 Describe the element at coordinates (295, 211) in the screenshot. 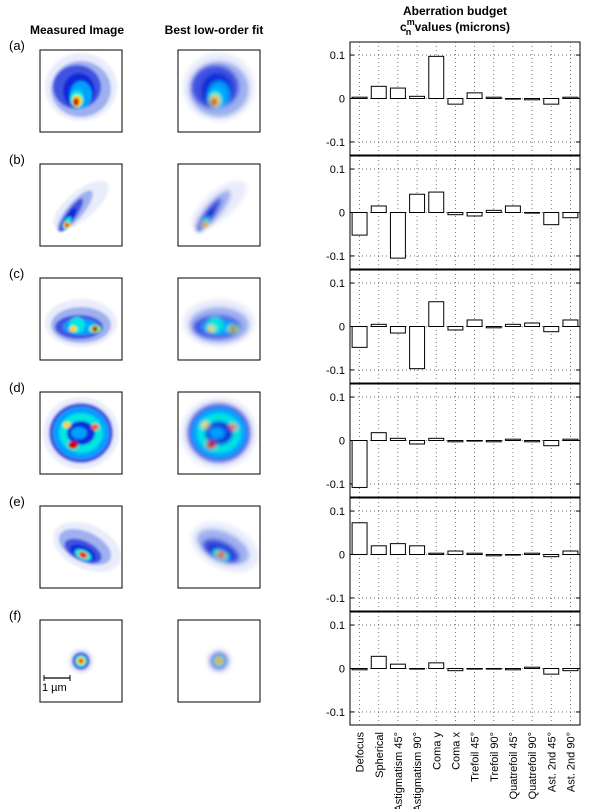

I see `row-2: (b) -0.1 0 0.1` at that location.